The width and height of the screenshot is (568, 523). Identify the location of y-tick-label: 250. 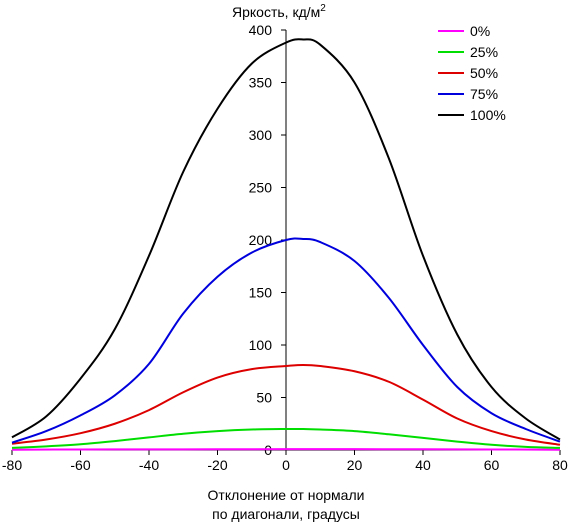
(261, 188).